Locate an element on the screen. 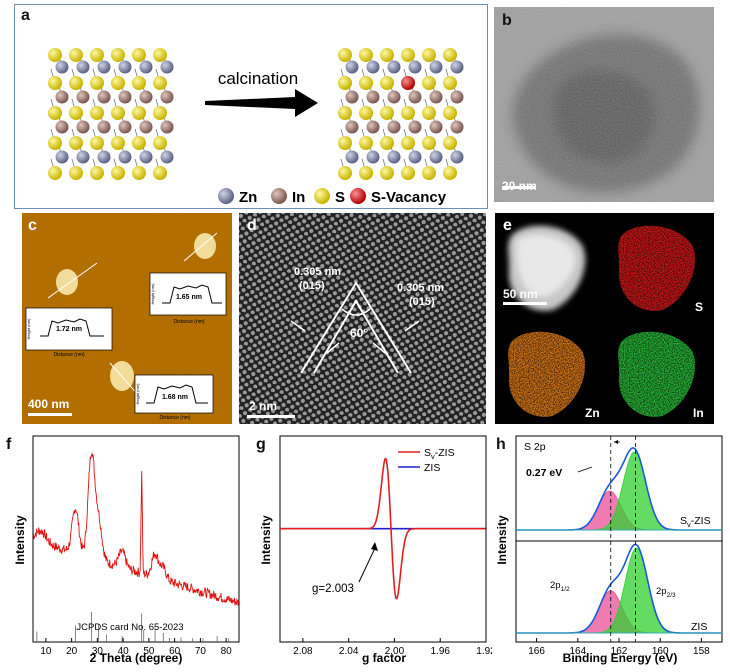 The image size is (730, 672). panel-e: S Zn In e 50 nm is located at coordinates (604, 318).